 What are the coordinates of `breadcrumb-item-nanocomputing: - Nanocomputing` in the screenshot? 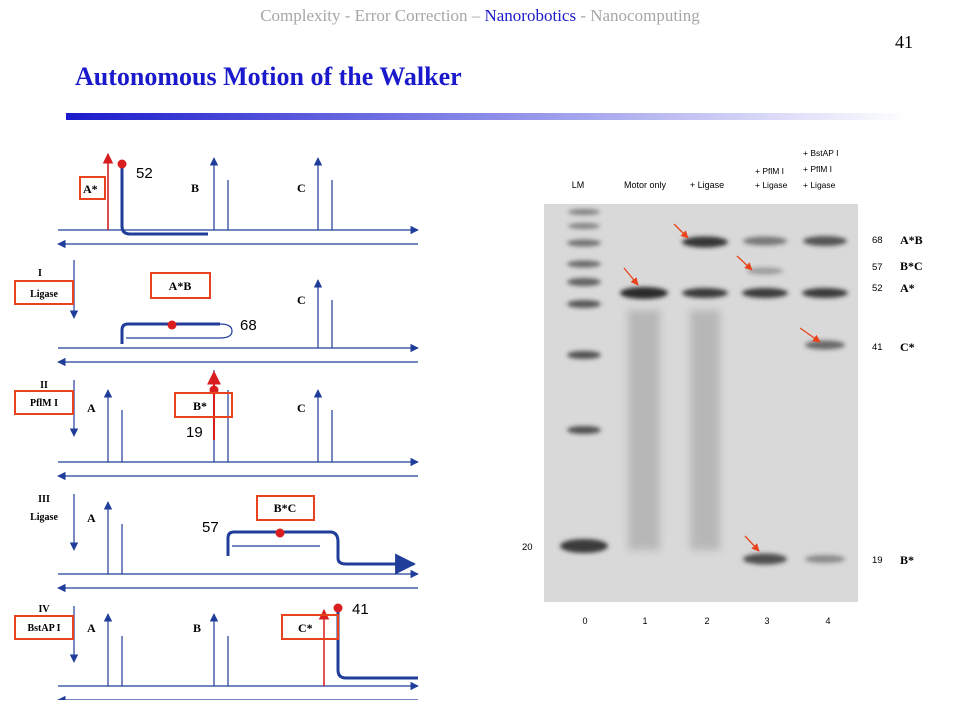 It's located at (638, 15).